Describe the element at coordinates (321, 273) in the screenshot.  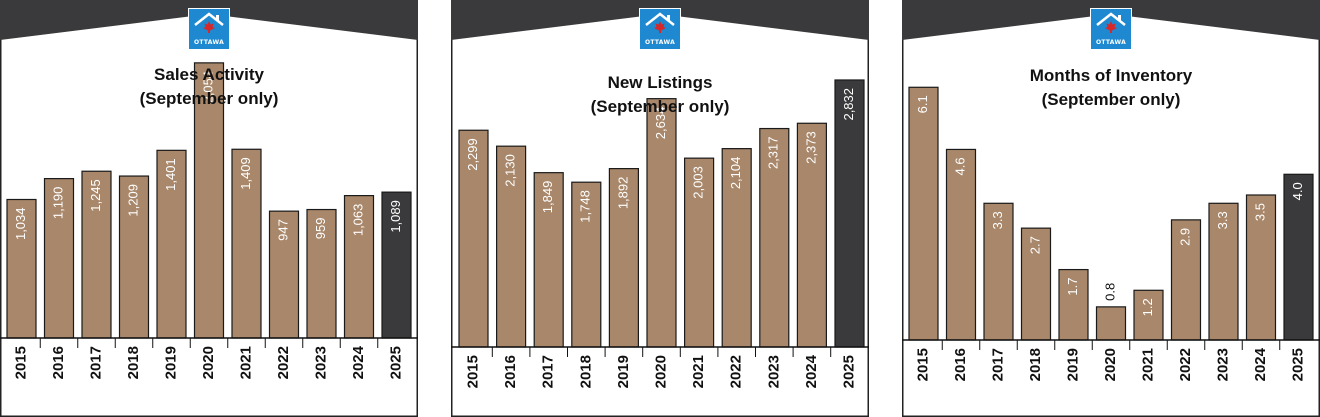
I see `bar-2023` at that location.